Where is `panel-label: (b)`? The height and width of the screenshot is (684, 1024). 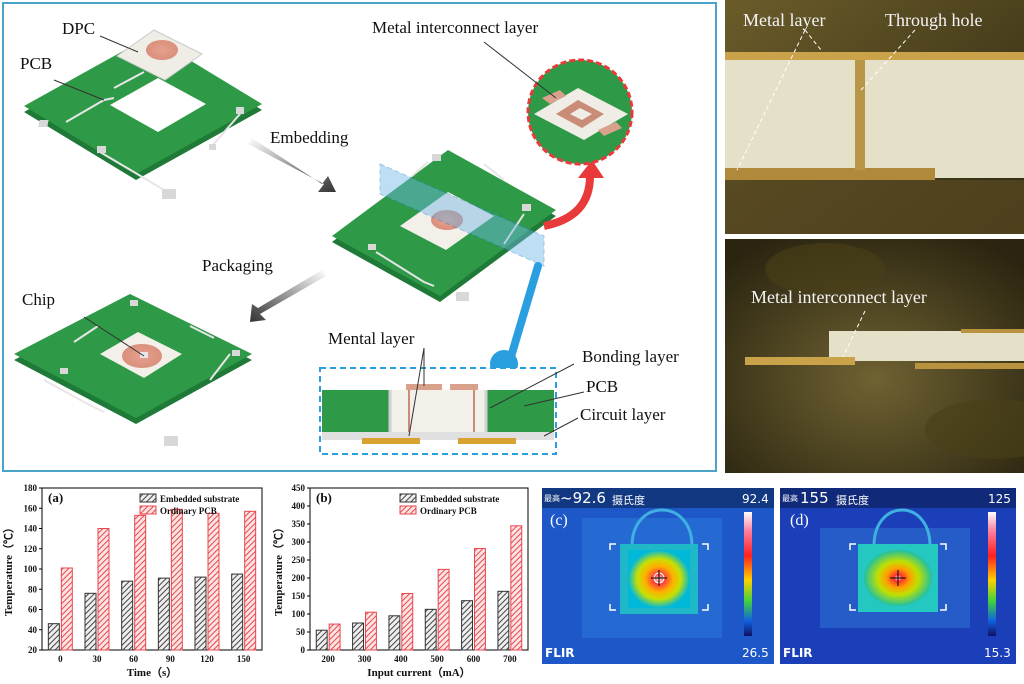
panel-label: (b) is located at coordinates (324, 497).